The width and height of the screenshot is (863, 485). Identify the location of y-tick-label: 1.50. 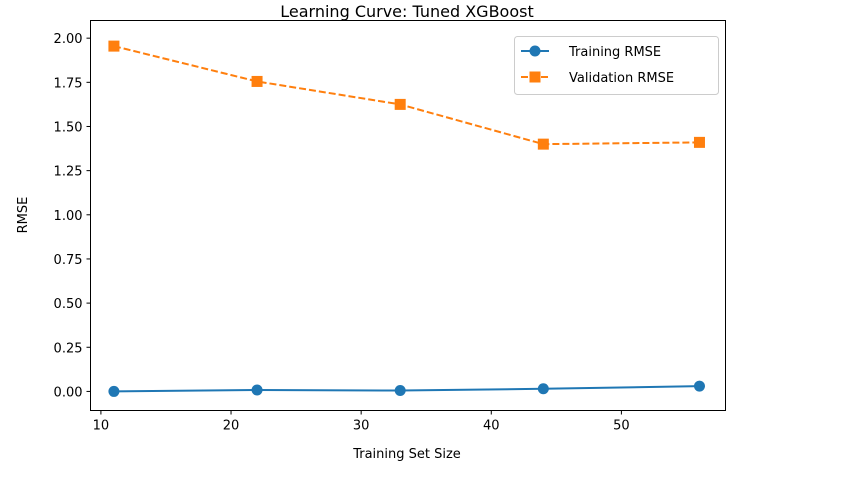
(68, 127).